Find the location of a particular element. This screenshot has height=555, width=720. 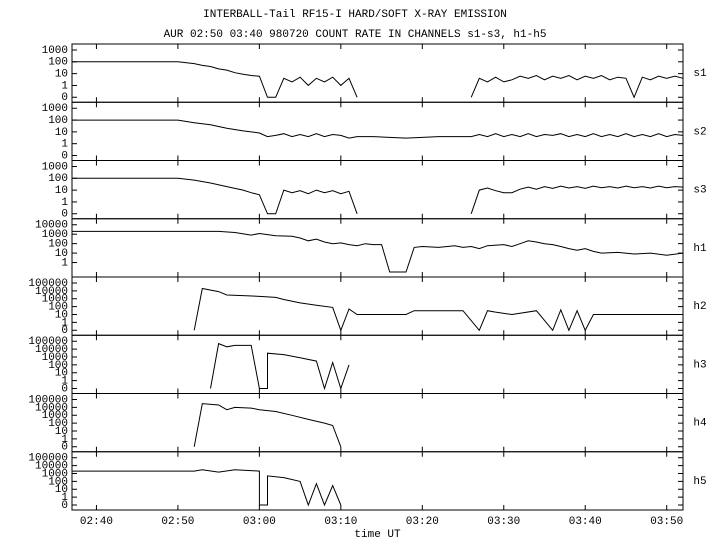

x-tick-label: 02:50 is located at coordinates (177, 522).